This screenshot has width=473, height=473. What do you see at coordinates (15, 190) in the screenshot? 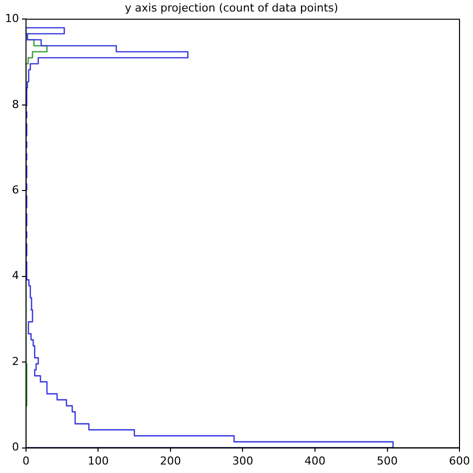
I see `y-tick-label: 6` at bounding box center [15, 190].